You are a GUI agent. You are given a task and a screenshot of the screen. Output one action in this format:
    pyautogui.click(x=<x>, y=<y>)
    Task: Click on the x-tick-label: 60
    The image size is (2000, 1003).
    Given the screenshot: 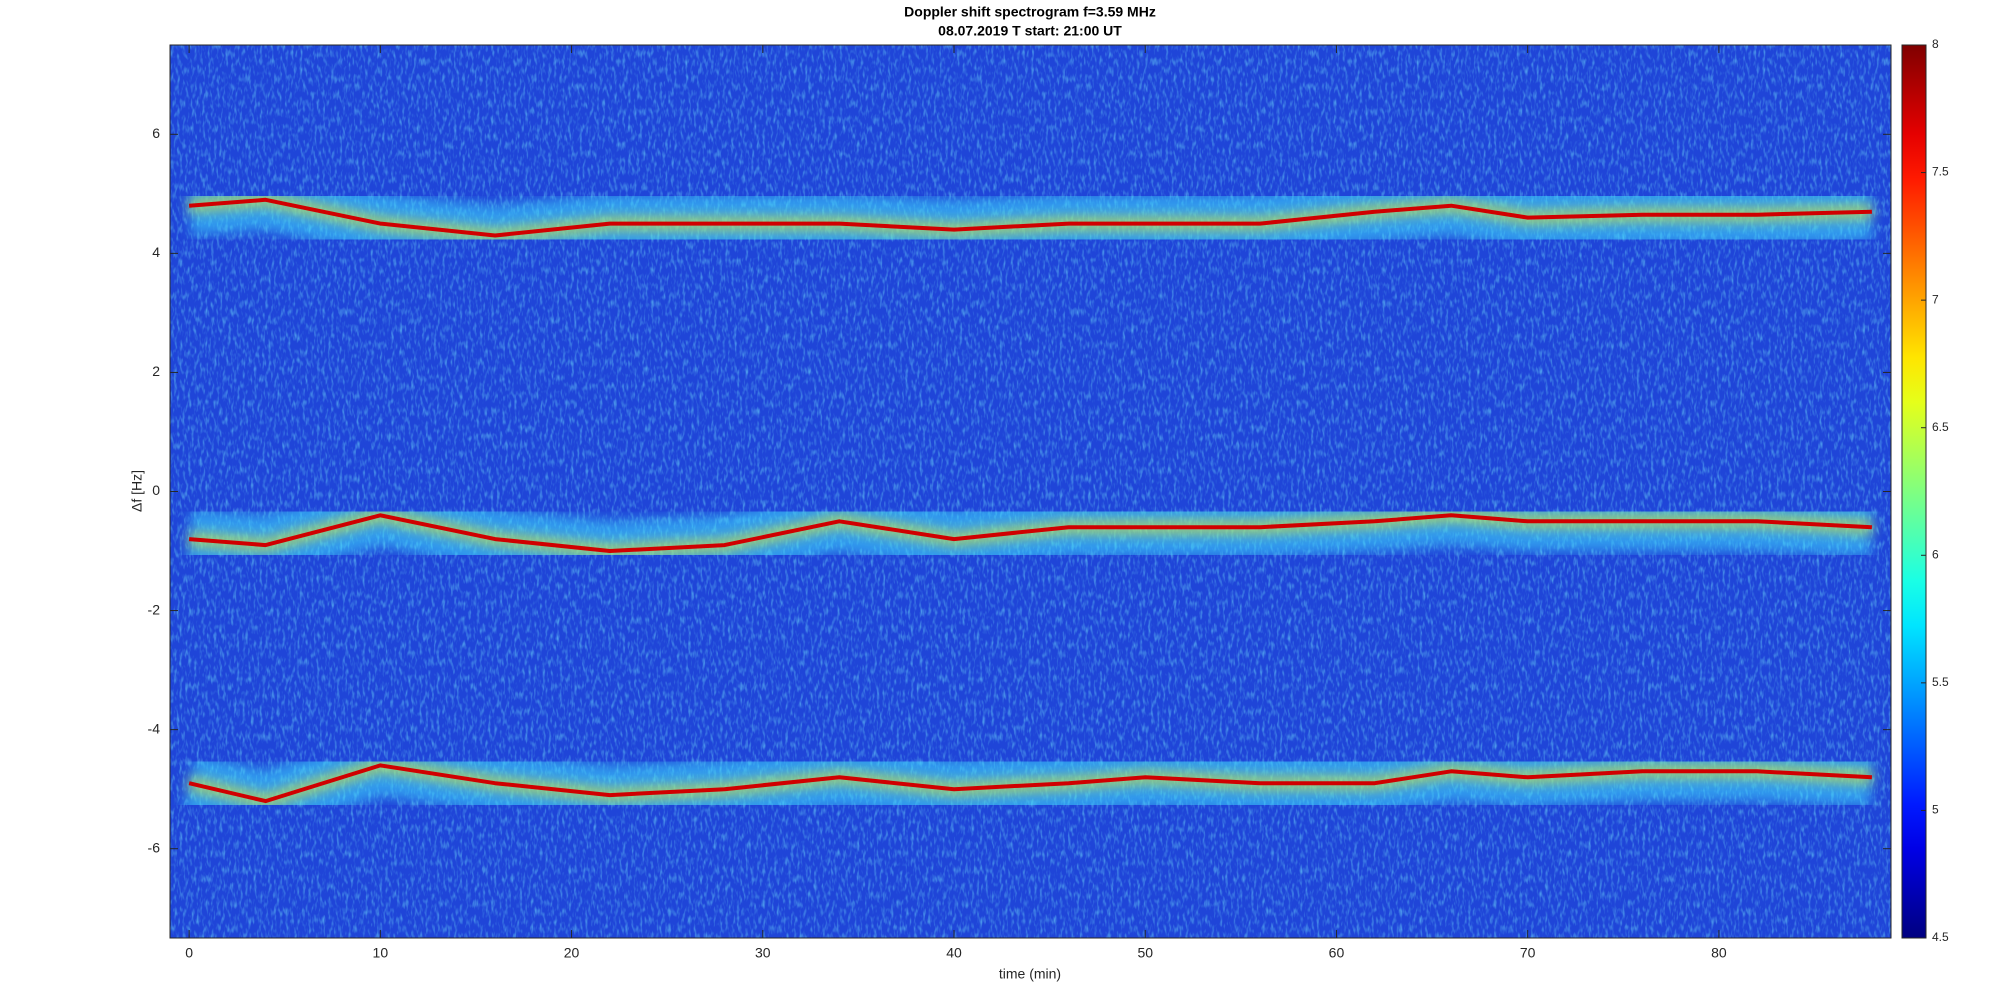 What is the action you would take?
    pyautogui.click(x=1337, y=953)
    